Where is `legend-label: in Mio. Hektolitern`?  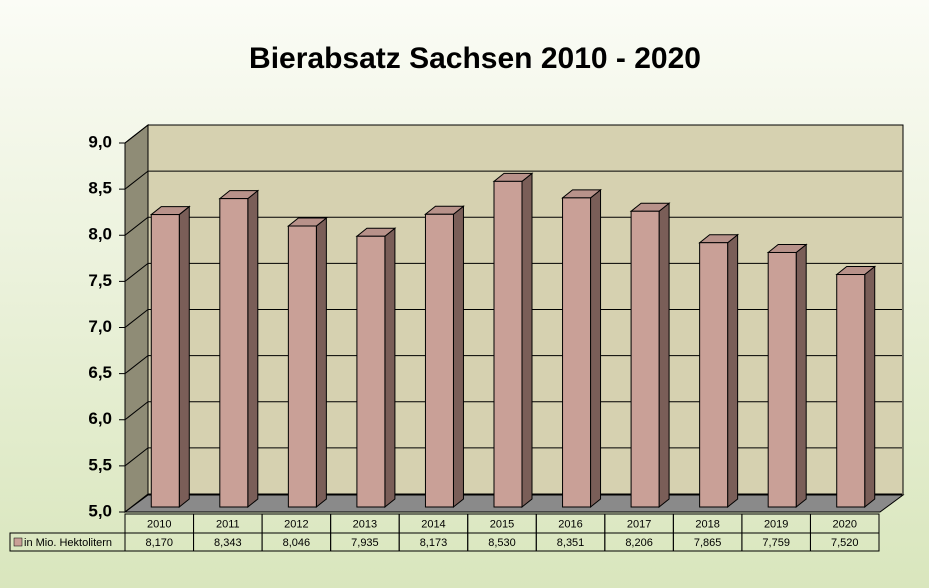 legend-label: in Mio. Hektolitern is located at coordinates (68, 543).